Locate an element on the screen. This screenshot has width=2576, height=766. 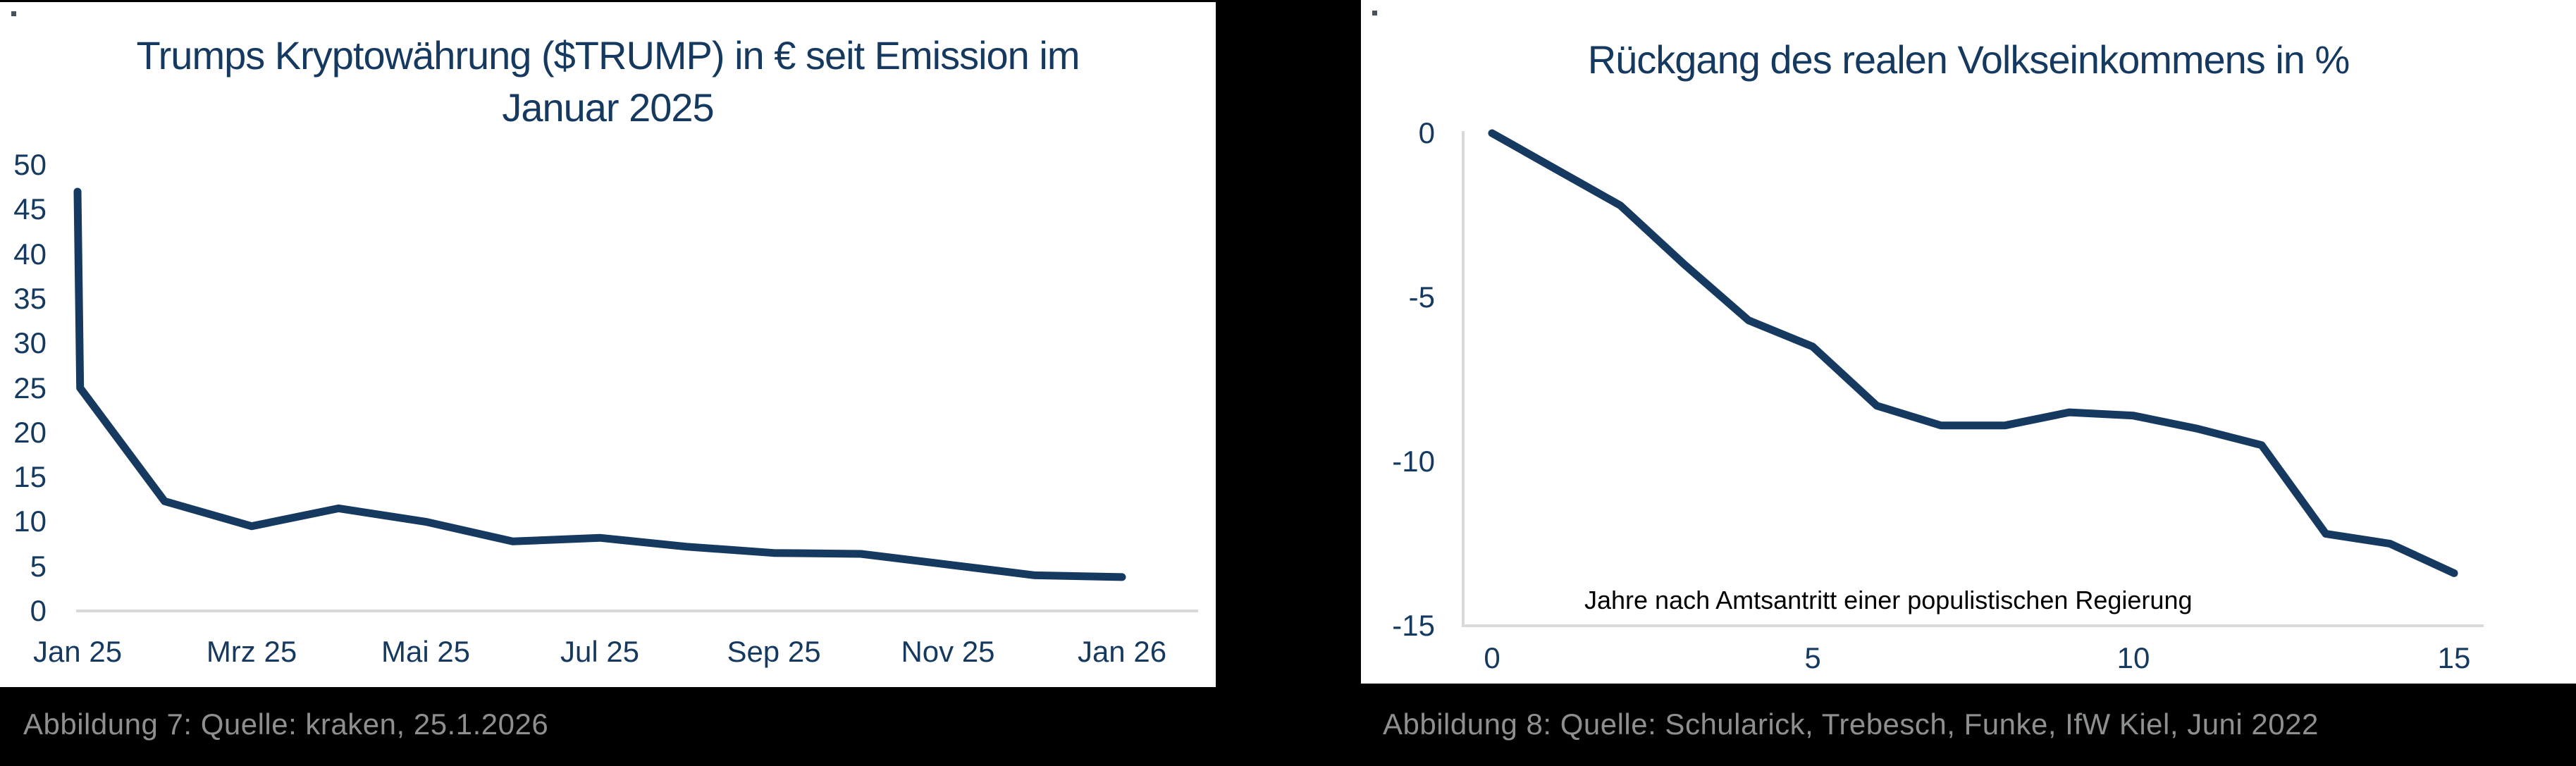
y-axis-tick-label: -5 is located at coordinates (1421, 297).